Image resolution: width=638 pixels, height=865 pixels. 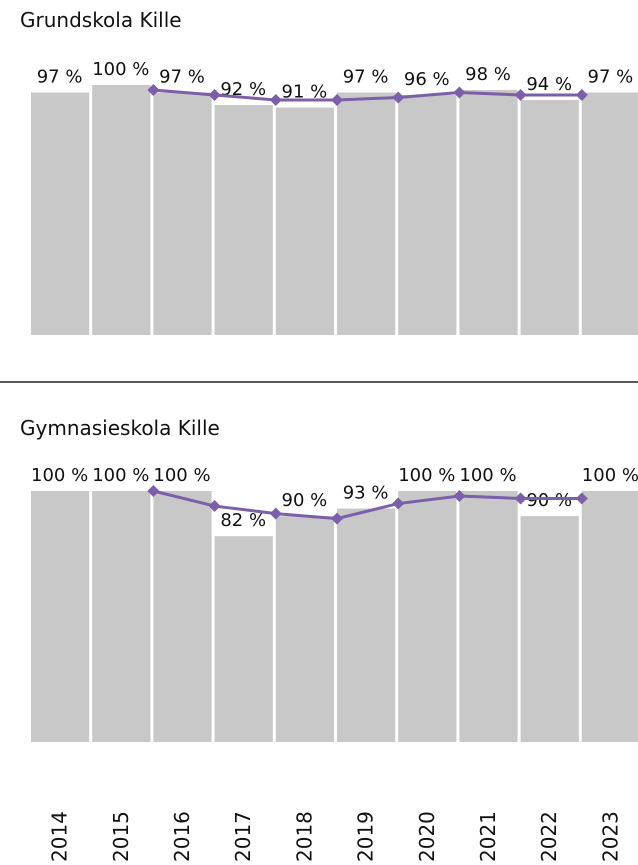 What do you see at coordinates (120, 428) in the screenshot?
I see `chart-title: Gymnasieskola Kille` at bounding box center [120, 428].